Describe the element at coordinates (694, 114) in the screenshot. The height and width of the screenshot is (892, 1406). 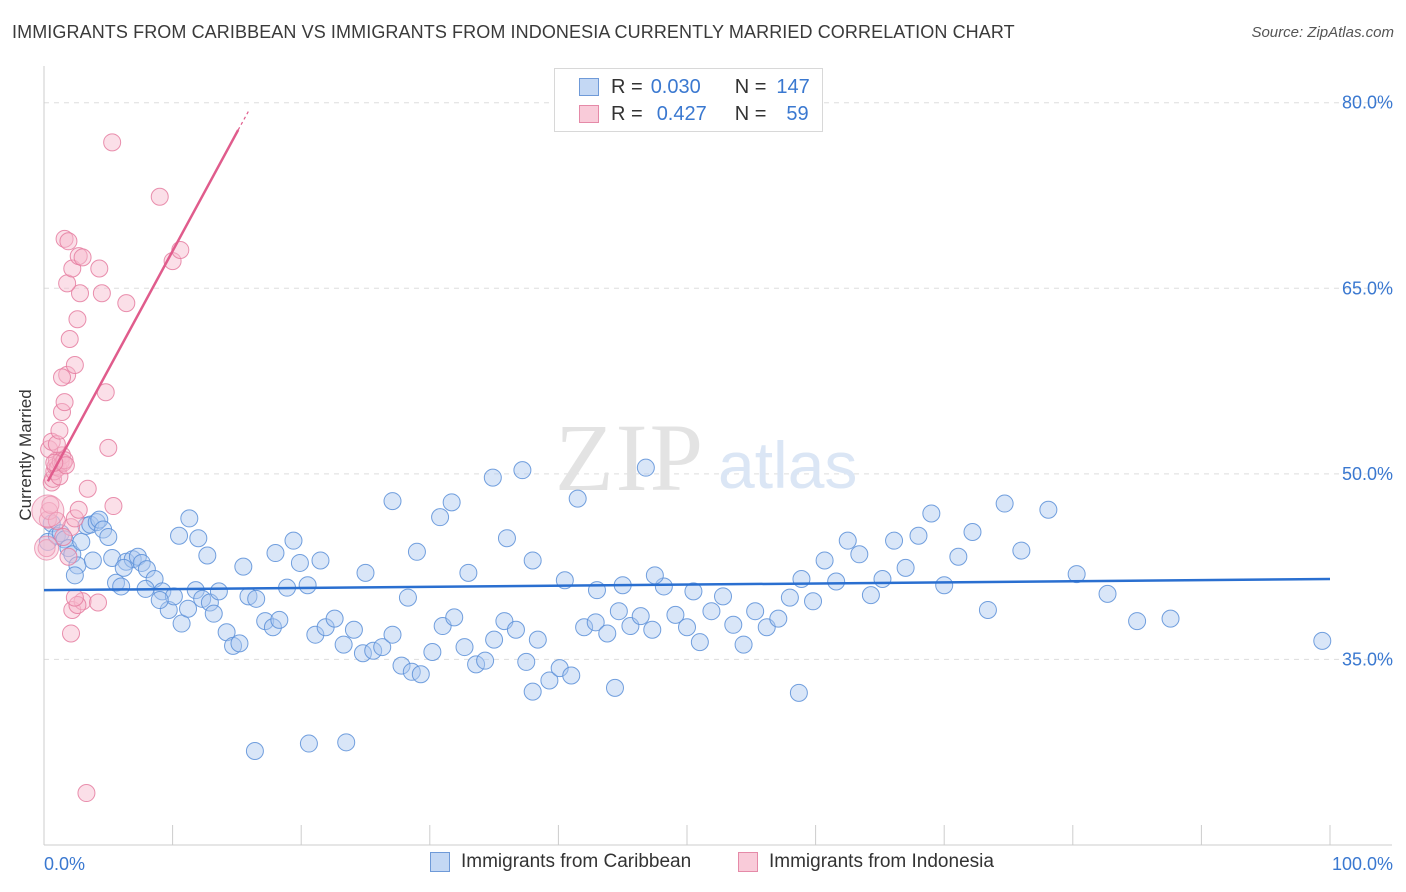
I see `legend-row-indonesia: R = 0.427 N = 59` at that location.